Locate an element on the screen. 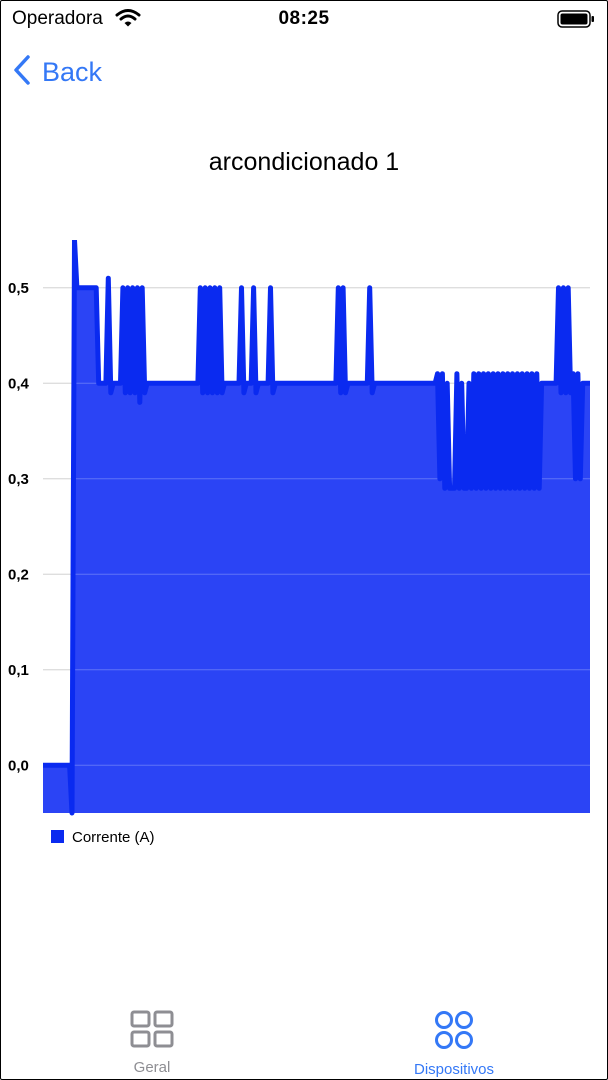 This screenshot has width=608, height=1080. tab-dispositivos-label: Dispositivos is located at coordinates (454, 1069).